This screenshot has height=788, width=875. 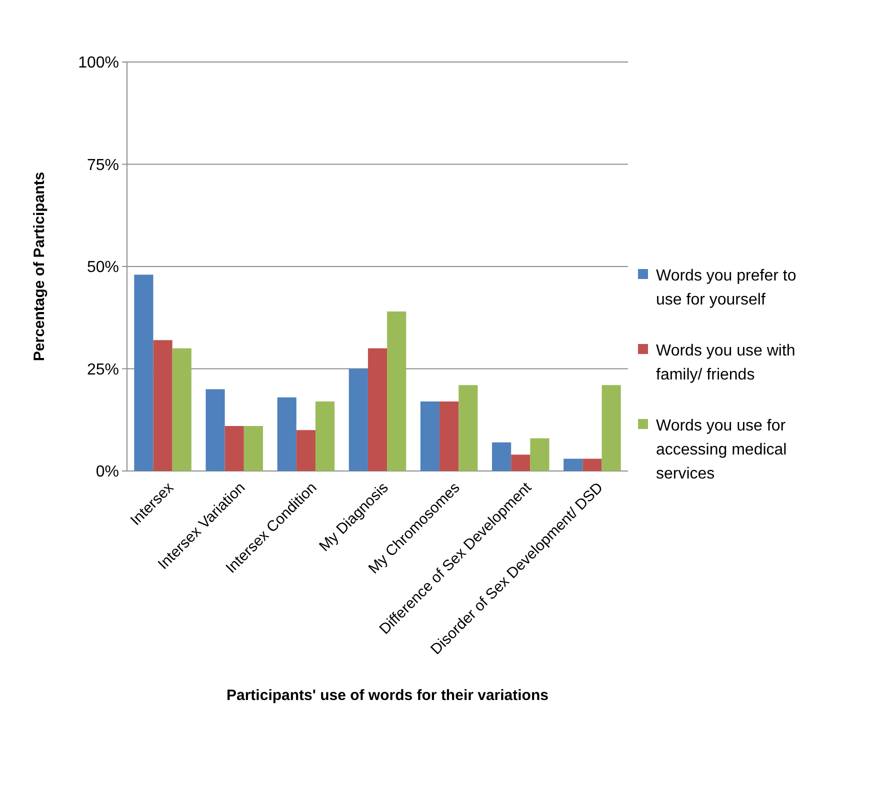 I want to click on legend-label: Words you use with family/ friends, so click(x=726, y=363).